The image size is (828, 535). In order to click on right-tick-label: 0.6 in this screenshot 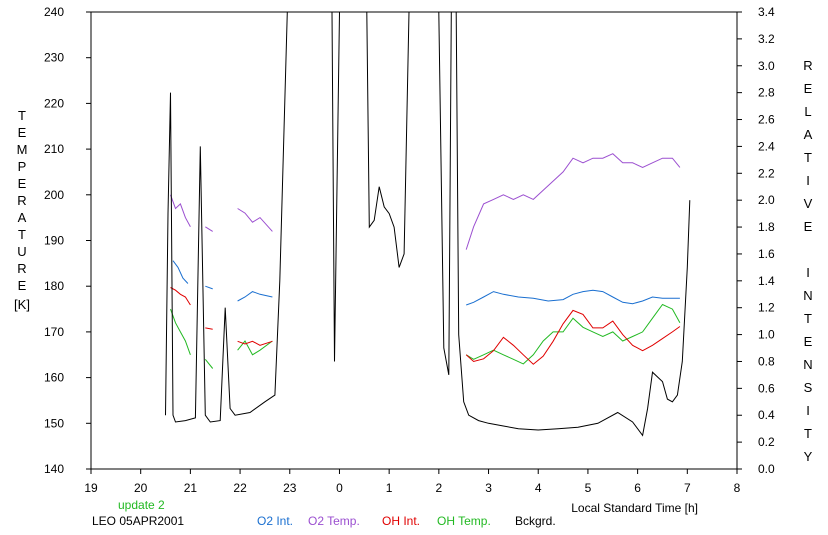, I will do `click(766, 388)`.